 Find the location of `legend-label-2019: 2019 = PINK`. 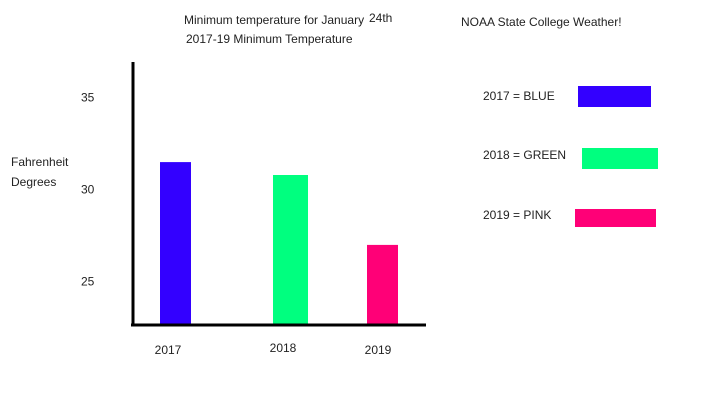

legend-label-2019: 2019 = PINK is located at coordinates (517, 215).